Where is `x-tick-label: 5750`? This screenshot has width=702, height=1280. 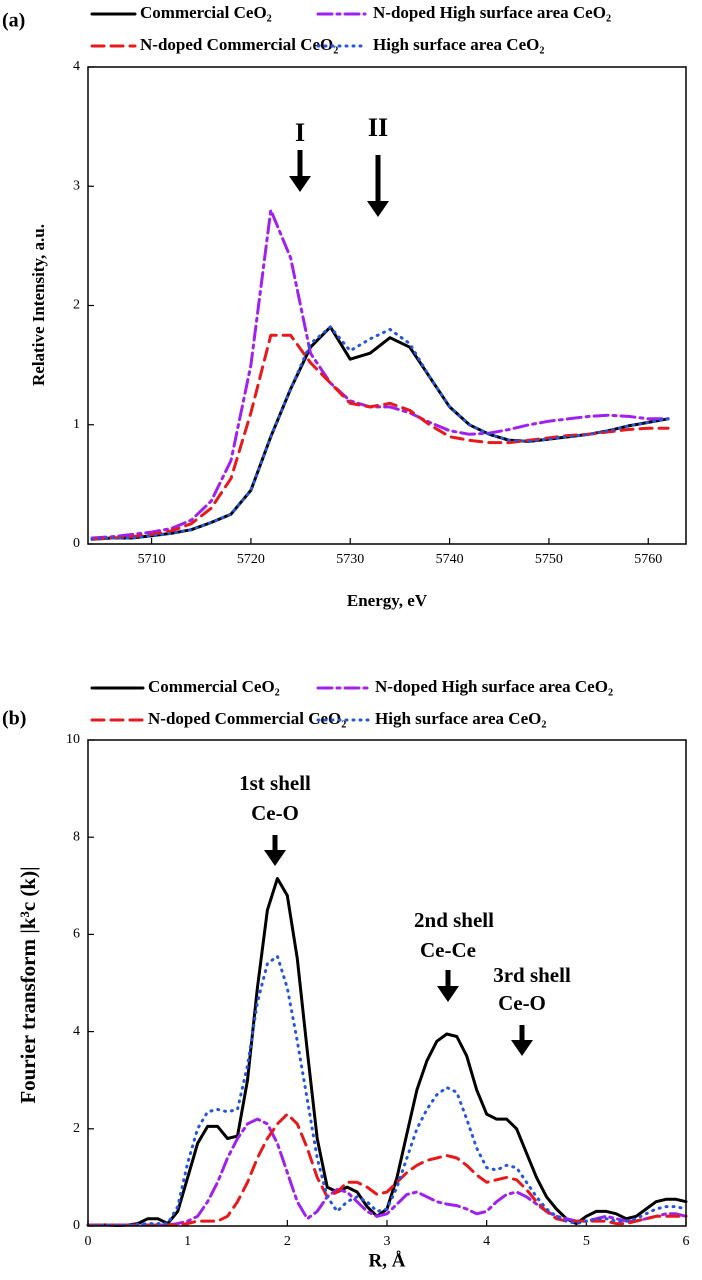
x-tick-label: 5750 is located at coordinates (549, 559).